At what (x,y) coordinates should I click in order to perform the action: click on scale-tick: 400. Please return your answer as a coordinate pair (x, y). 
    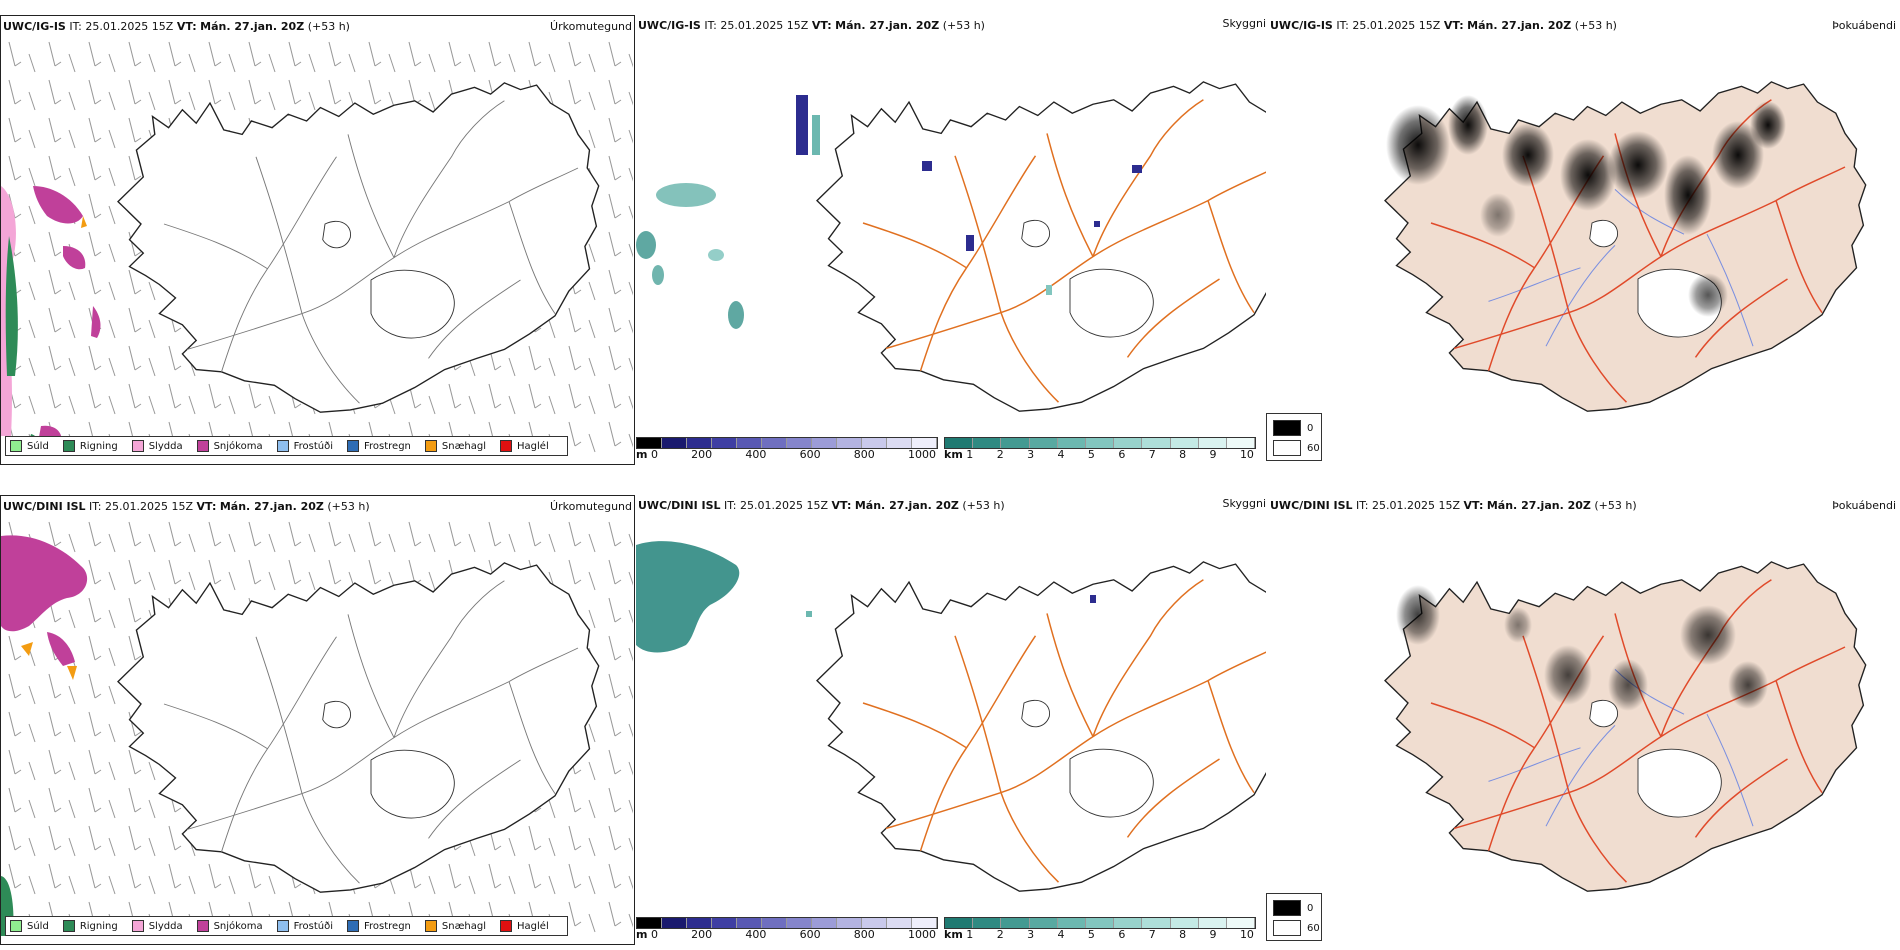
    Looking at the image, I should click on (756, 454).